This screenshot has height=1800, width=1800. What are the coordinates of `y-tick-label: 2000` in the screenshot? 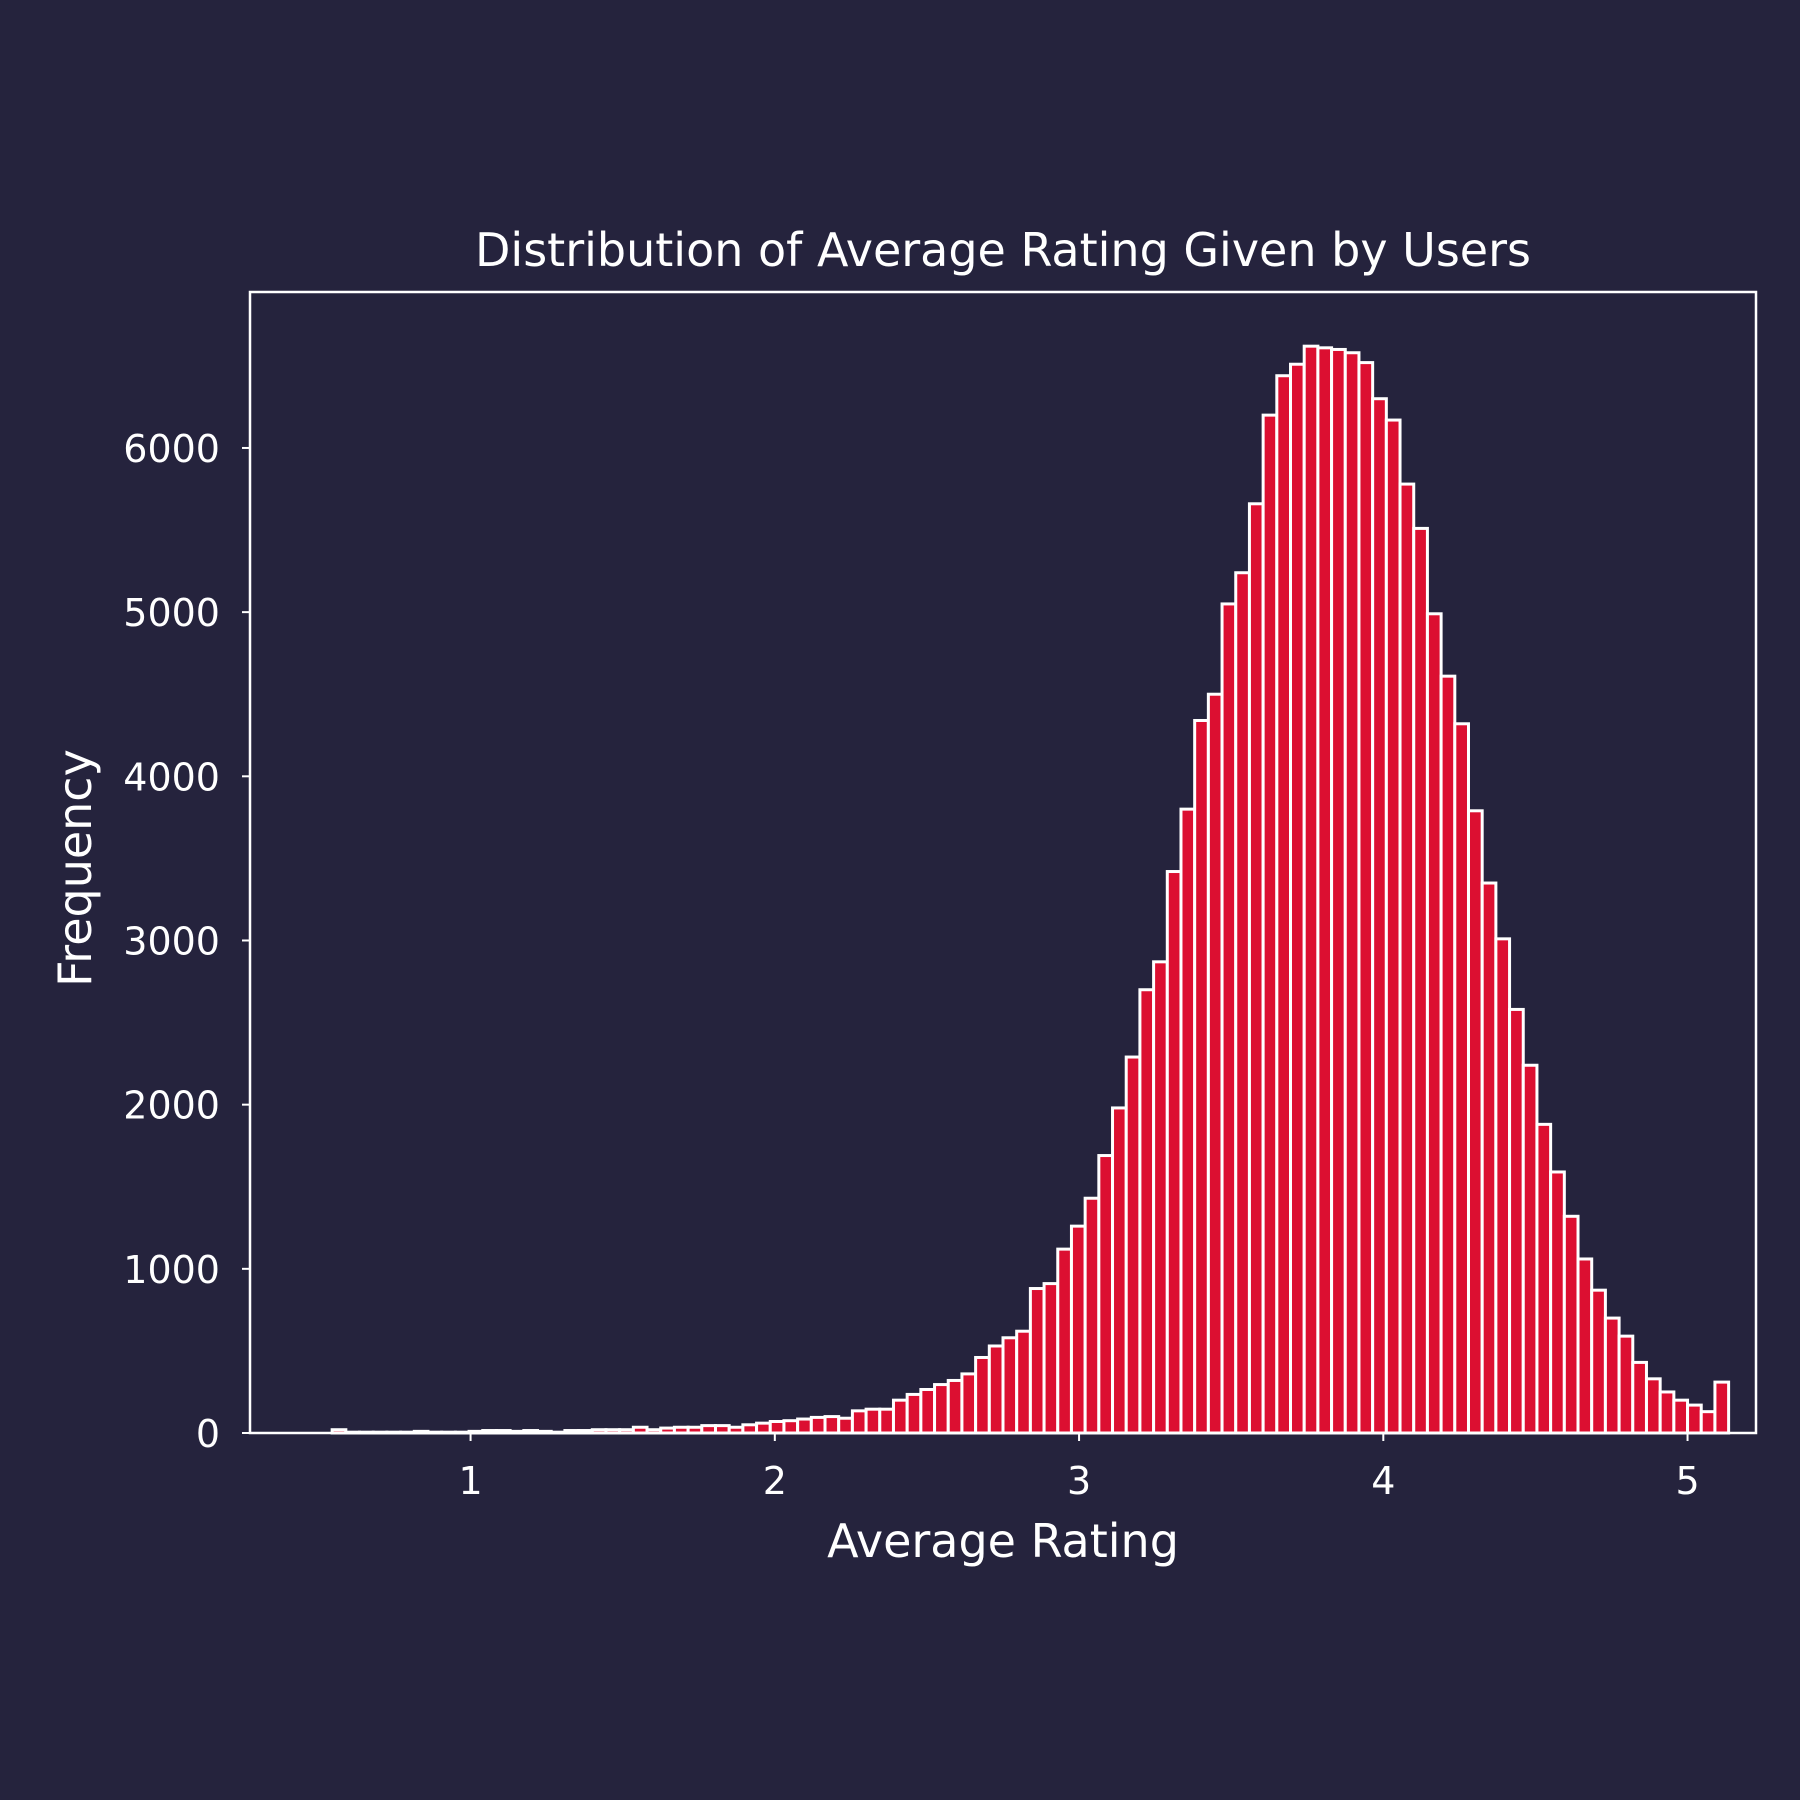 It's located at (171, 1106).